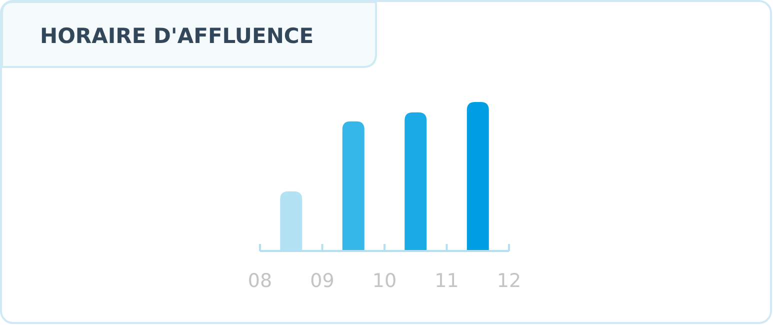 The image size is (773, 325). I want to click on x-tick-label: 10, so click(384, 281).